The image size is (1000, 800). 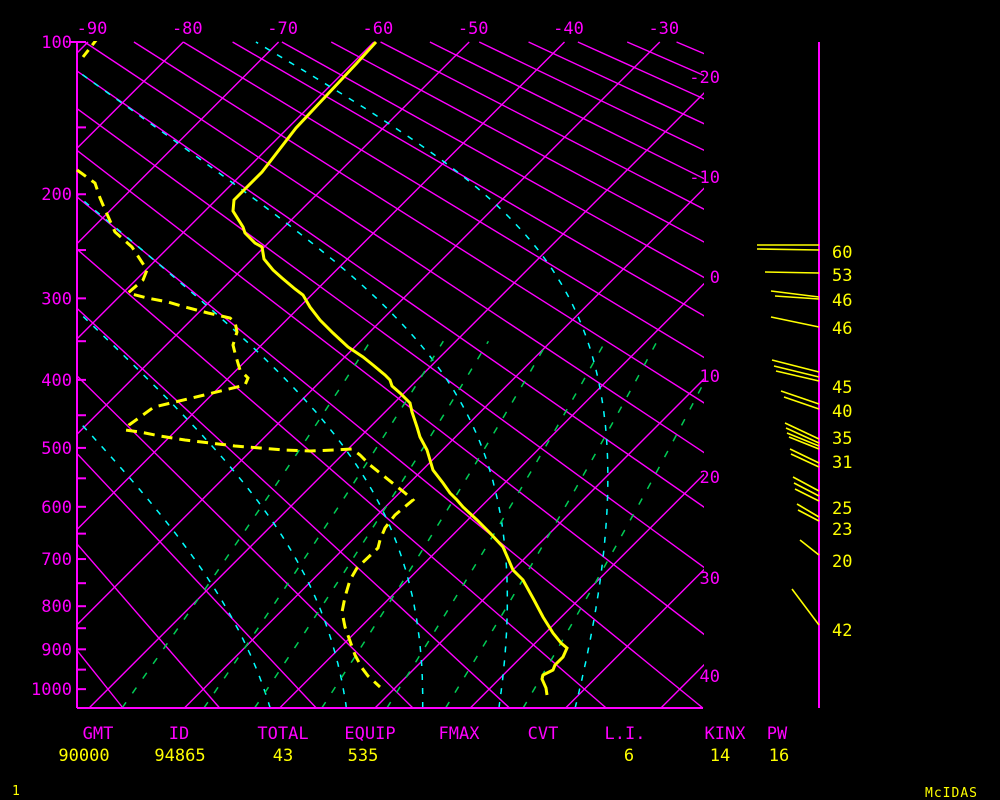 What do you see at coordinates (543, 734) in the screenshot?
I see `footer-label-cvt: CVT` at bounding box center [543, 734].